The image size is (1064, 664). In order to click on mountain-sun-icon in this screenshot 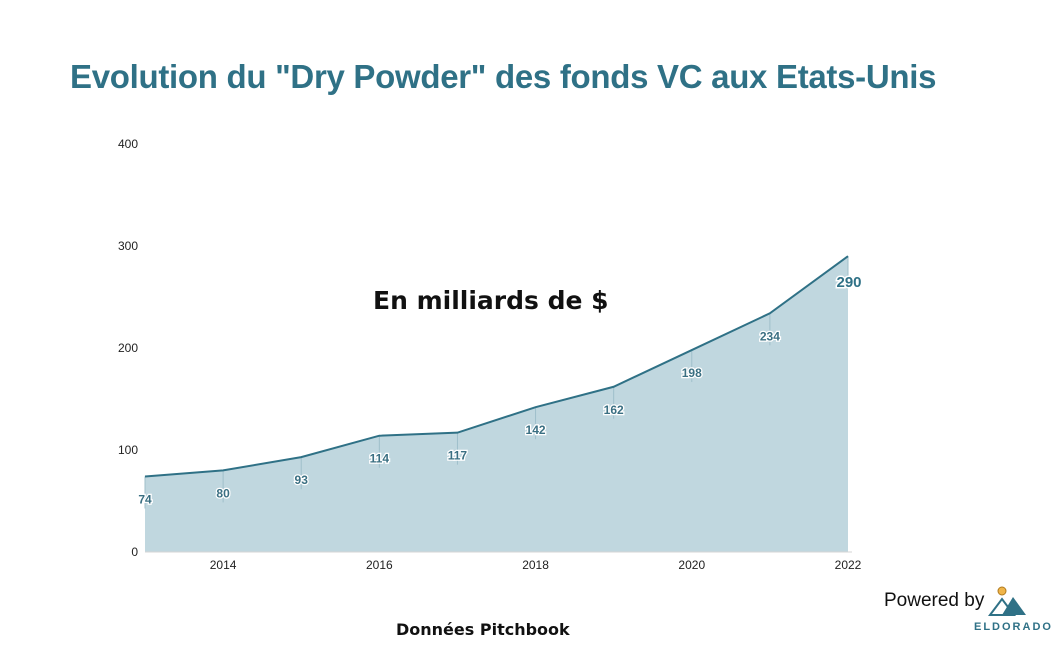, I will do `click(1007, 601)`.